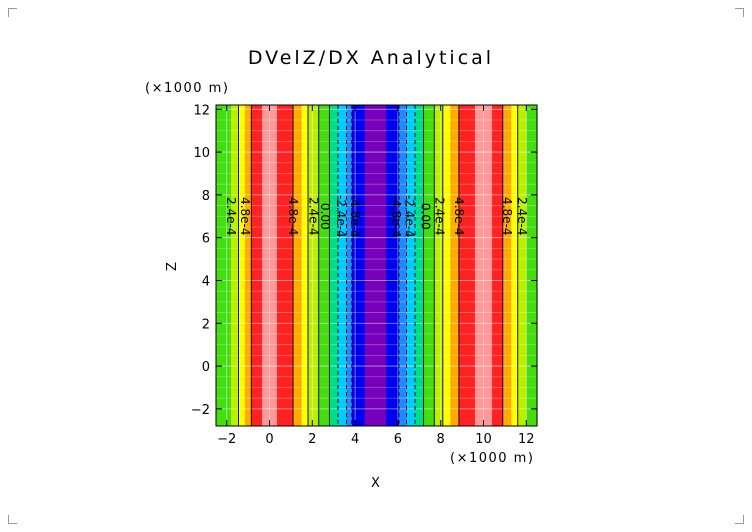 The image size is (752, 532). What do you see at coordinates (492, 458) in the screenshot?
I see `x-axis-units: (×1000 m)` at bounding box center [492, 458].